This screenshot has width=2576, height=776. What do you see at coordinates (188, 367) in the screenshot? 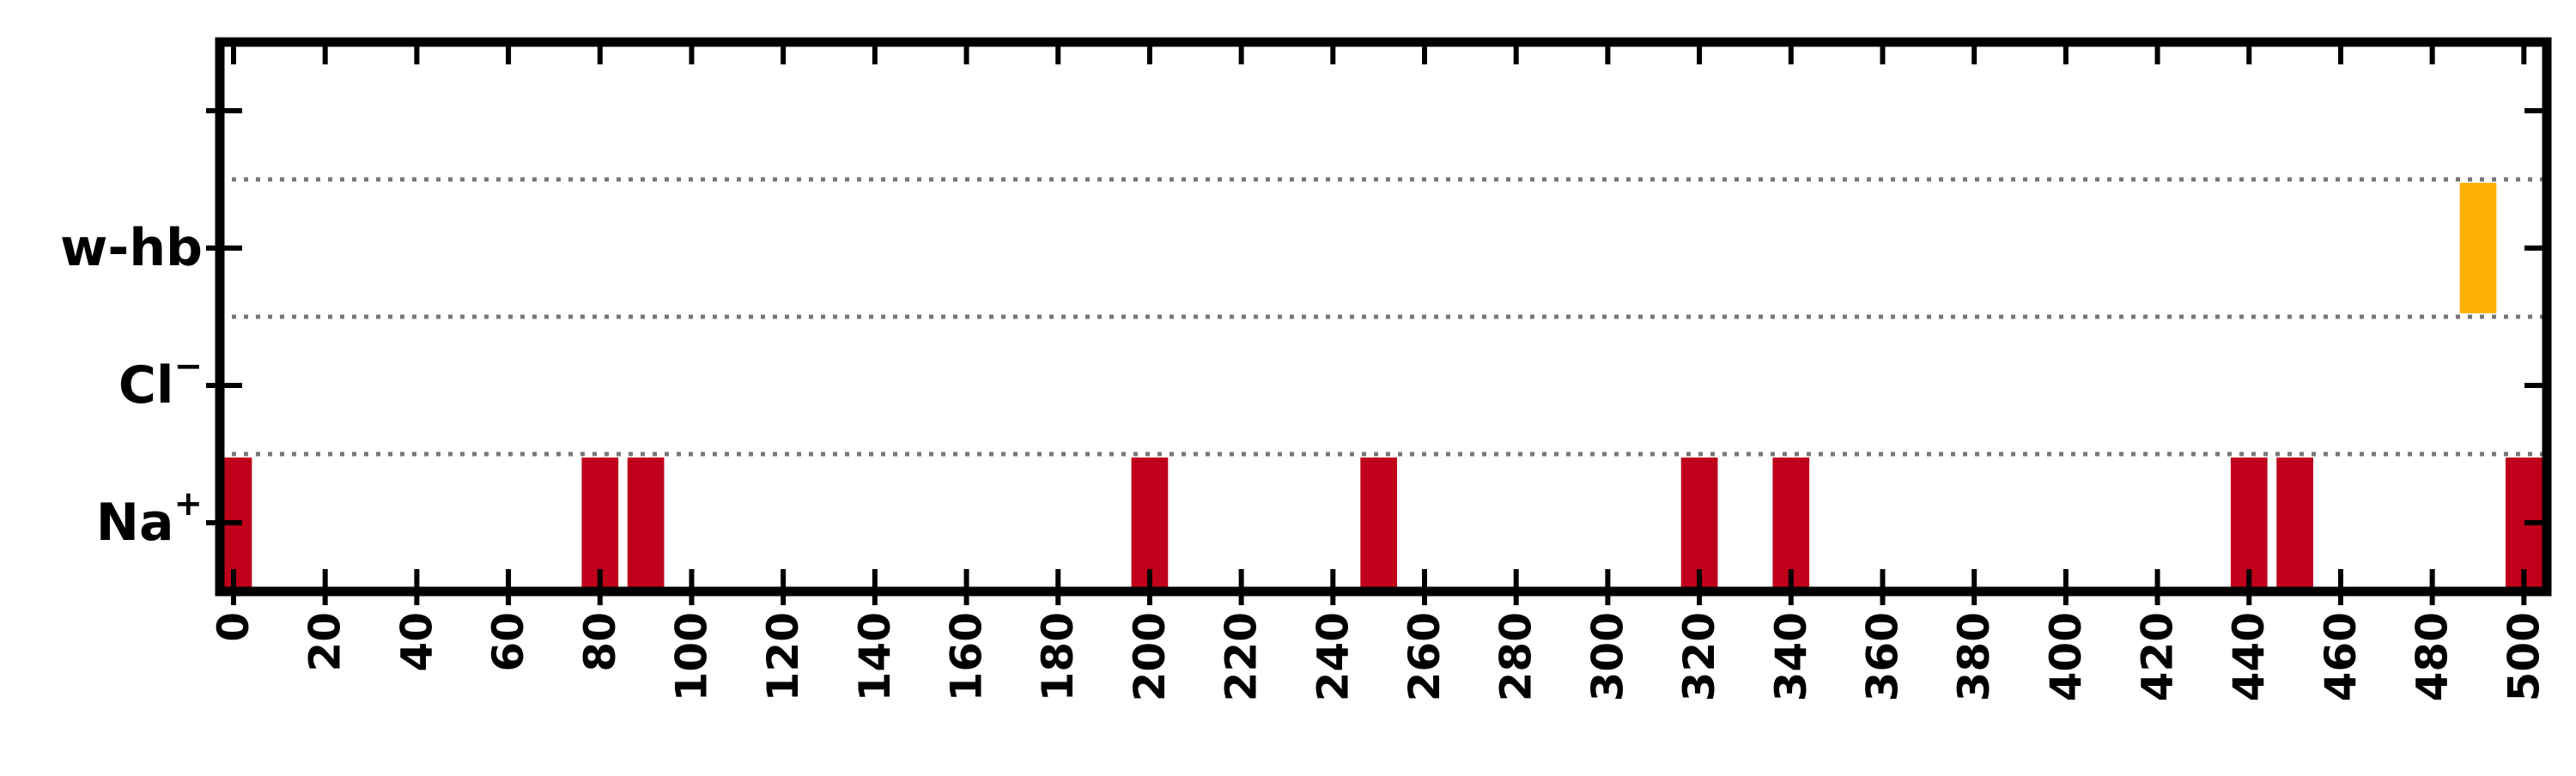
I see `y-label-superscript: −` at bounding box center [188, 367].